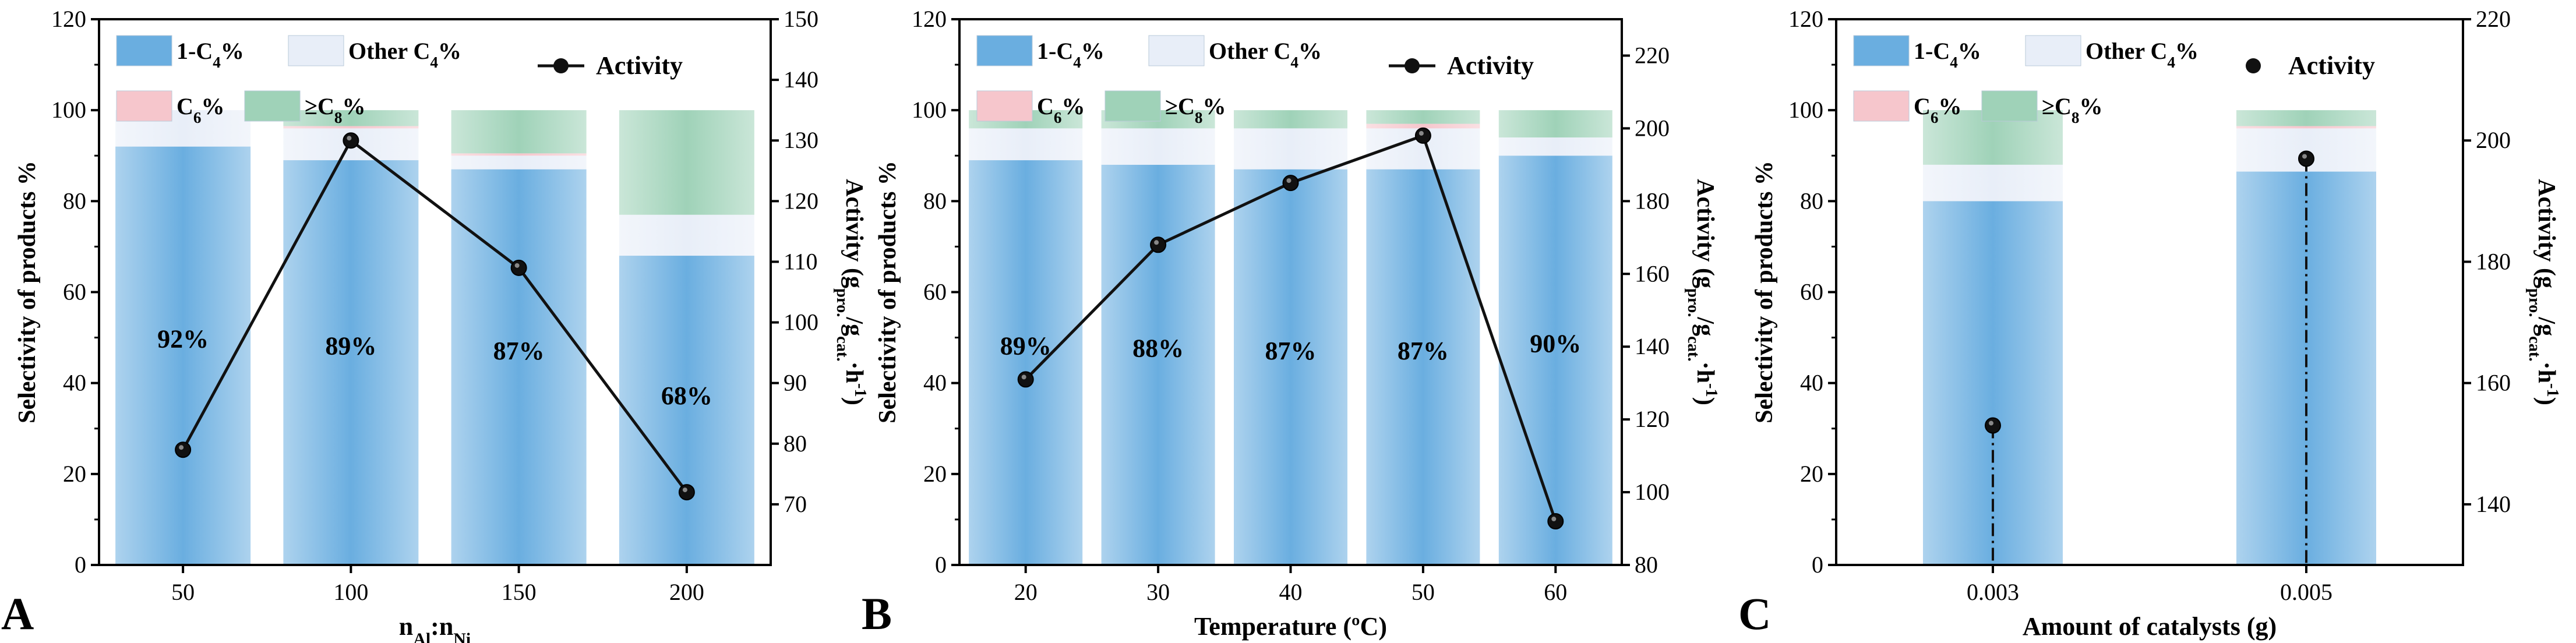 The image size is (2576, 643). Describe the element at coordinates (1882, 50) in the screenshot. I see `legend-1c4-swatch` at that location.